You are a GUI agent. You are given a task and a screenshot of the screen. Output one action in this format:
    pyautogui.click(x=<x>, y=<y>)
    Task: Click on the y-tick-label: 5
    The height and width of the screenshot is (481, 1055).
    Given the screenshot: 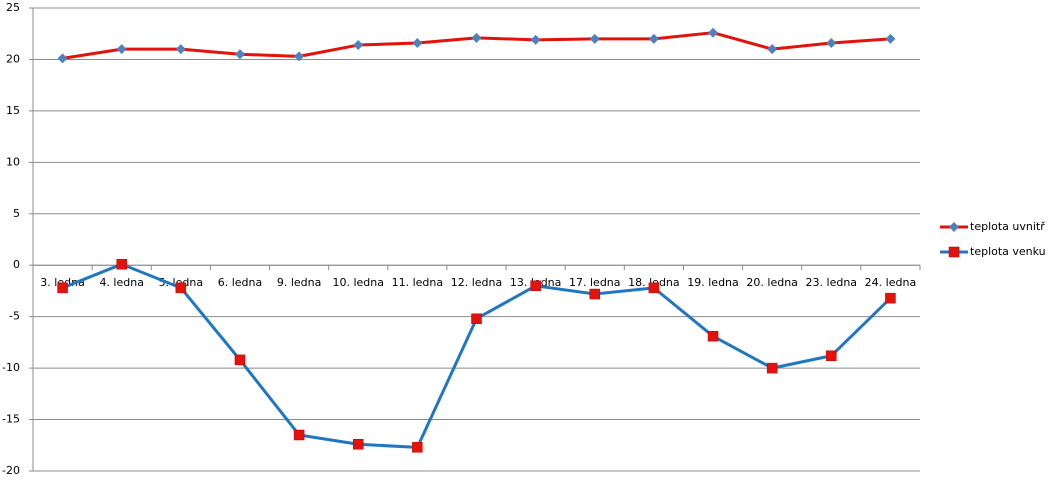 What is the action you would take?
    pyautogui.click(x=16, y=213)
    